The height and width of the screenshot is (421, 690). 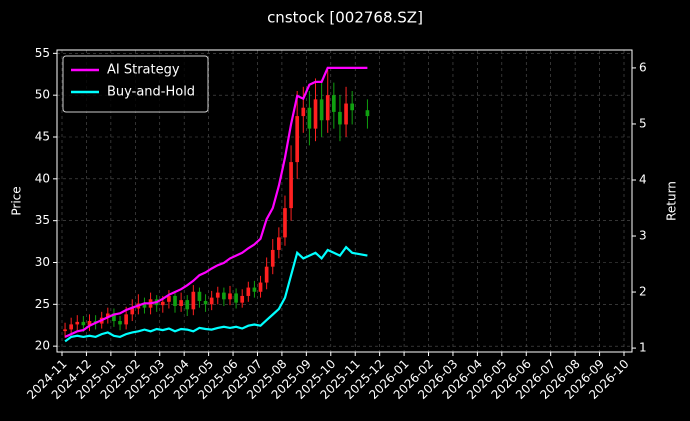 I want to click on y-tick-label: 20, so click(x=42, y=346).